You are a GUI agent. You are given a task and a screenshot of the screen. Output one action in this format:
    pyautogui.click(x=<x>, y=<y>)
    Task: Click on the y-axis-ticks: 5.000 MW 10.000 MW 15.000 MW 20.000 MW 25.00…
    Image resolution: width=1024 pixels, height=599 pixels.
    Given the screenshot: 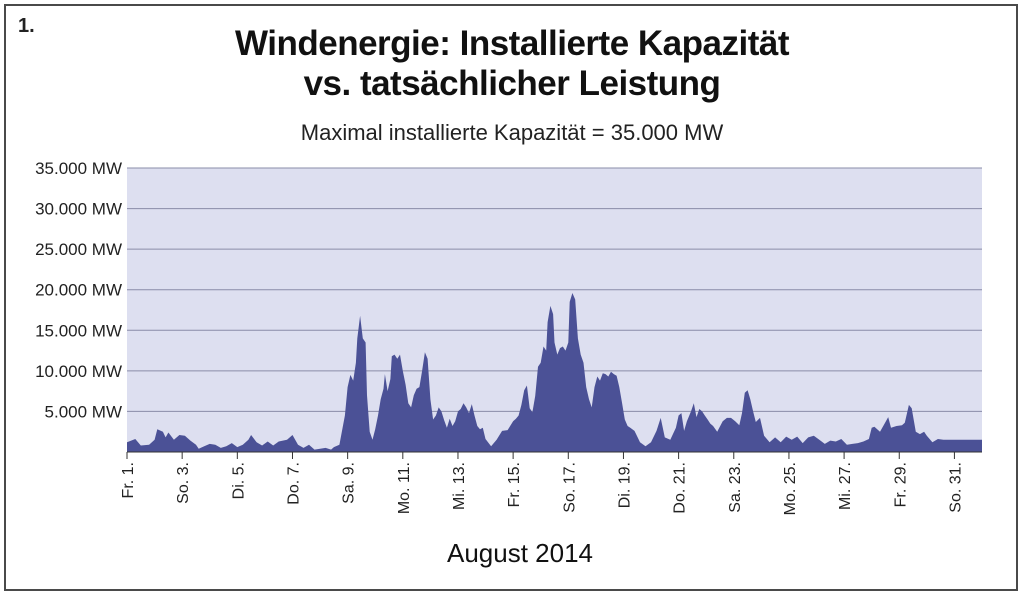 What is the action you would take?
    pyautogui.click(x=78, y=290)
    